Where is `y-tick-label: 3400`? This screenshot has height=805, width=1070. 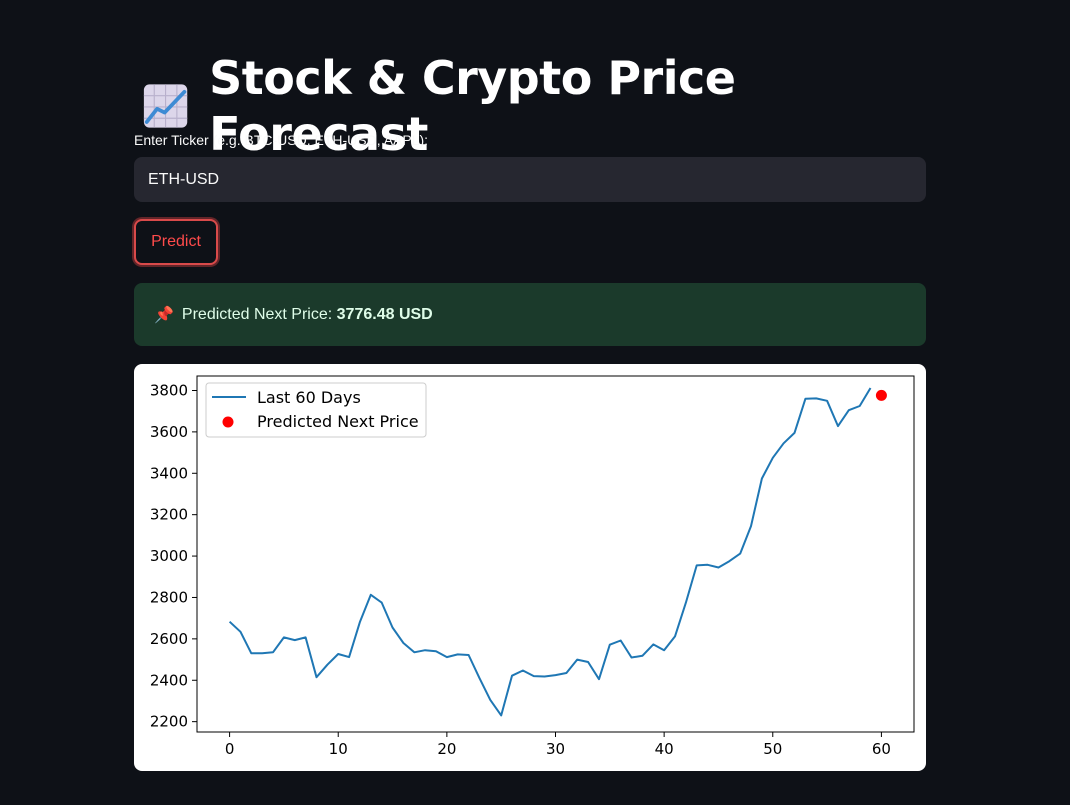 y-tick-label: 3400 is located at coordinates (169, 473).